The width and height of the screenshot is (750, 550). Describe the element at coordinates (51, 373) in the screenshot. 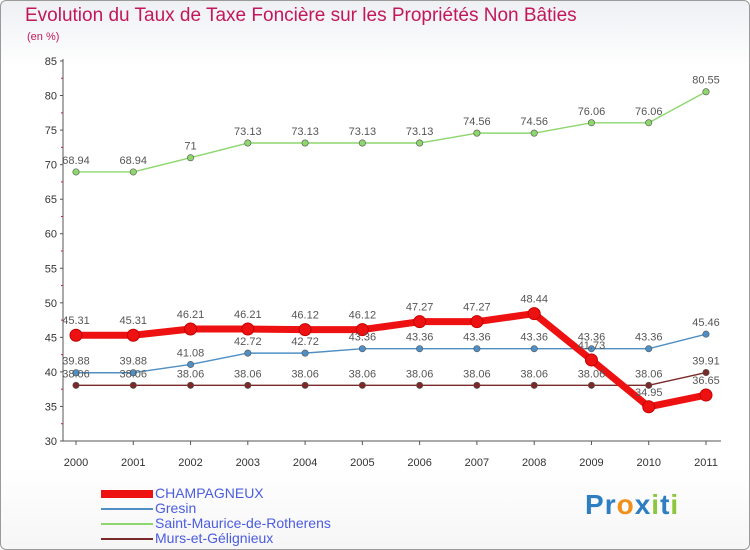

I see `y-tick-label: 40` at that location.